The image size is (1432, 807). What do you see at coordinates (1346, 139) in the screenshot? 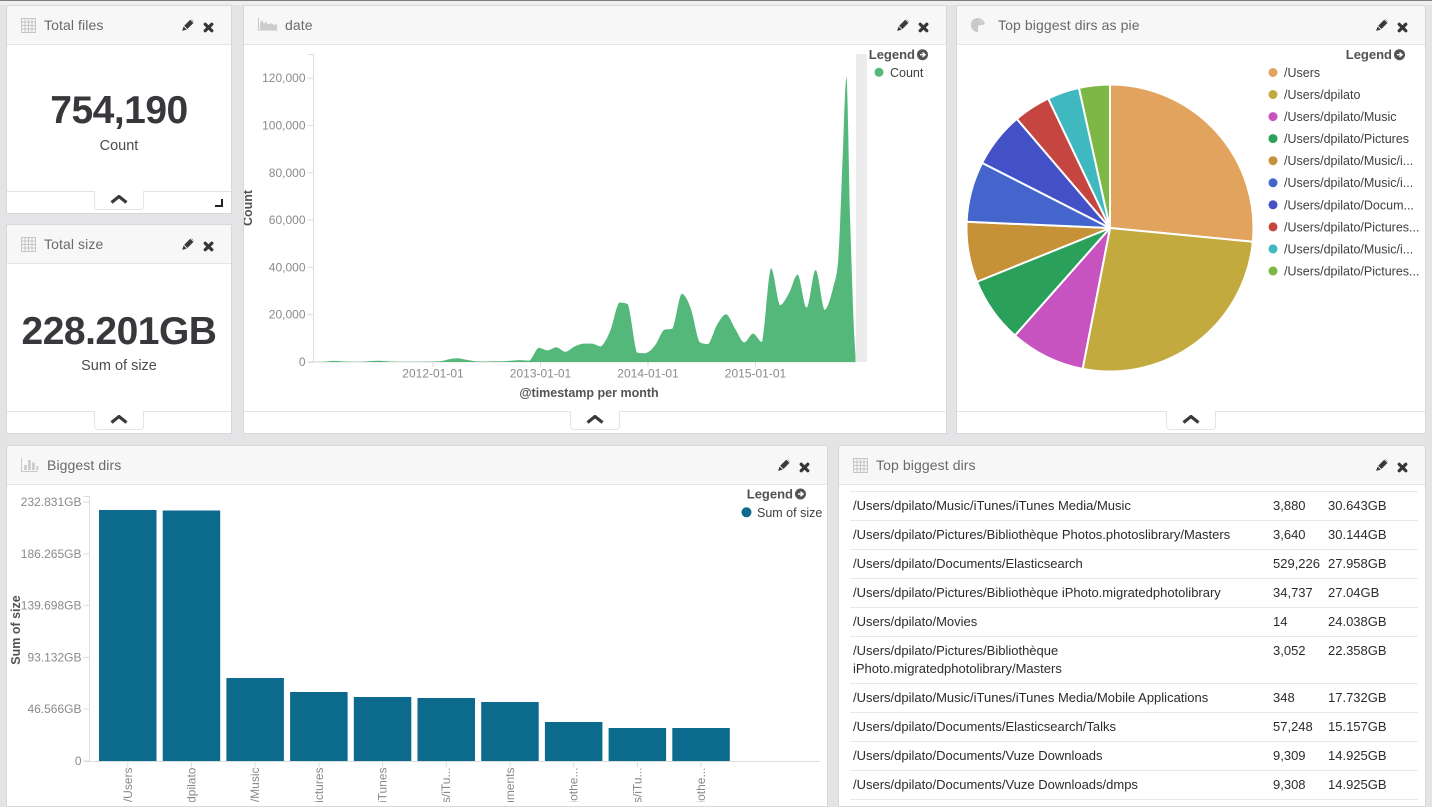
I see `svg-text: /Users/dpilato/Pictures` at bounding box center [1346, 139].